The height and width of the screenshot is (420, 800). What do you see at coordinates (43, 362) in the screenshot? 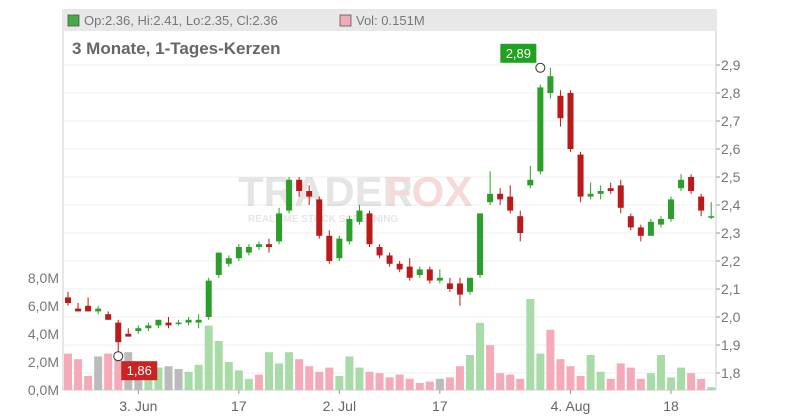
I see `volume-tick-label: 2,0M` at bounding box center [43, 362].